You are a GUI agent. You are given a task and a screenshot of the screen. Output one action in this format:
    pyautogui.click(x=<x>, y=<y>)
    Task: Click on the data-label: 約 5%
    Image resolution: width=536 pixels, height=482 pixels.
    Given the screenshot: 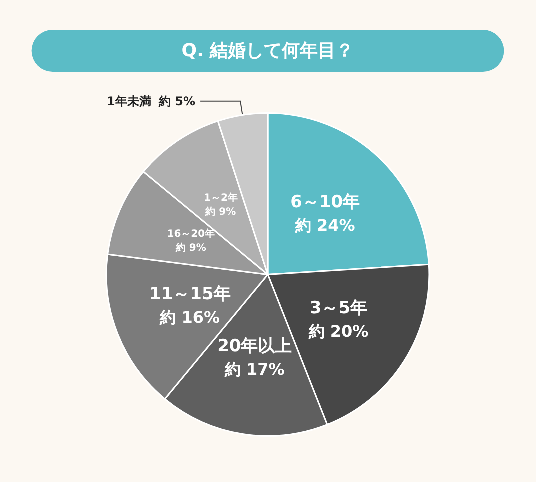 What is the action you would take?
    pyautogui.click(x=177, y=101)
    